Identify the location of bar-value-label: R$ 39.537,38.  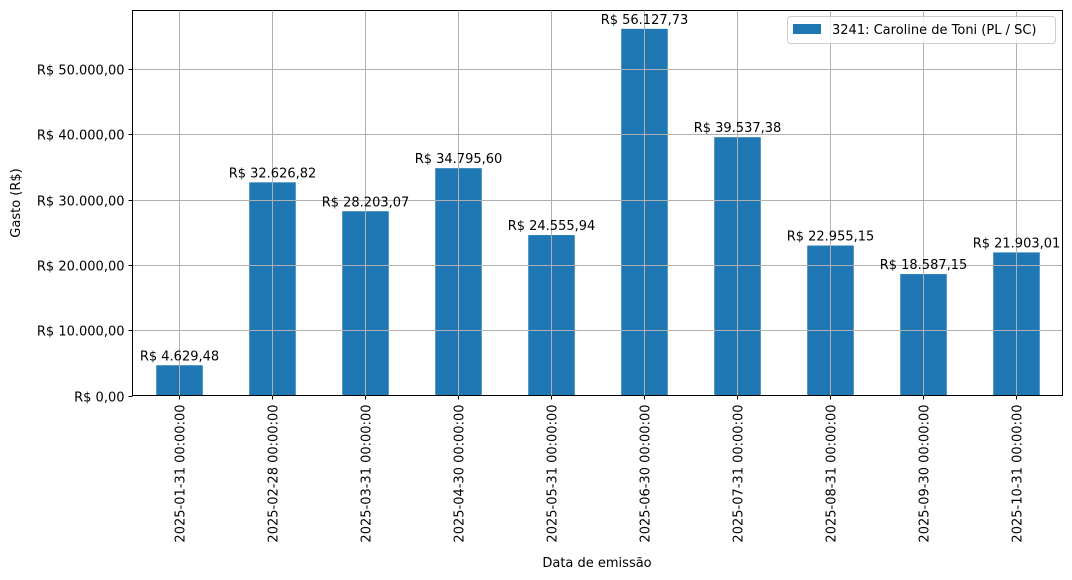
(738, 128).